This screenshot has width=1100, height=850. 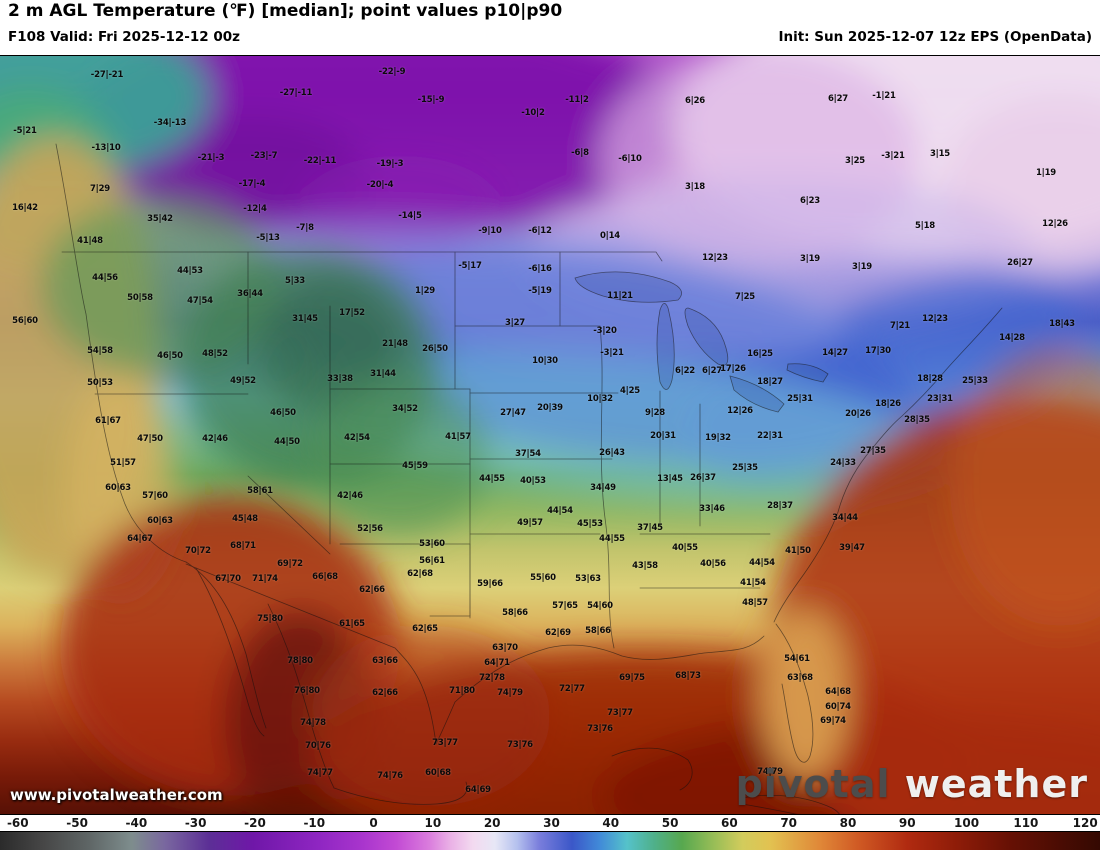 I want to click on point-value: -12|4, so click(x=255, y=209).